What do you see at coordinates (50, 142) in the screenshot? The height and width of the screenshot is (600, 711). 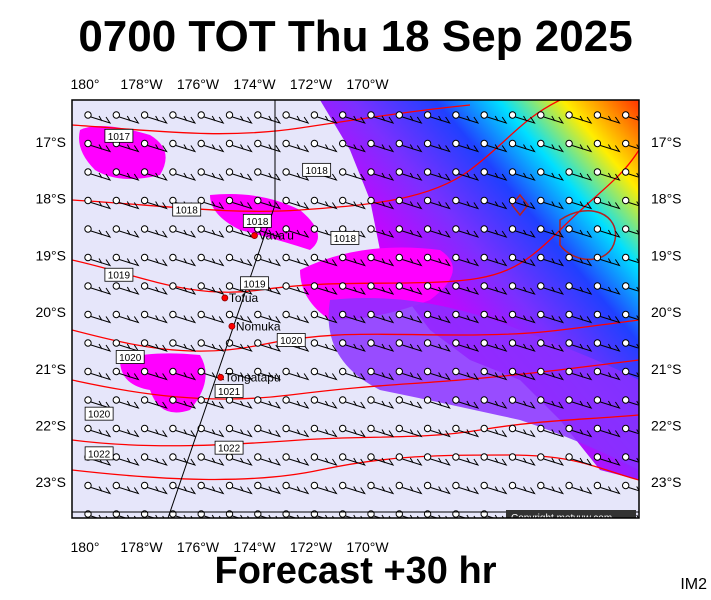 I see `lat-label-left: 17°S` at bounding box center [50, 142].